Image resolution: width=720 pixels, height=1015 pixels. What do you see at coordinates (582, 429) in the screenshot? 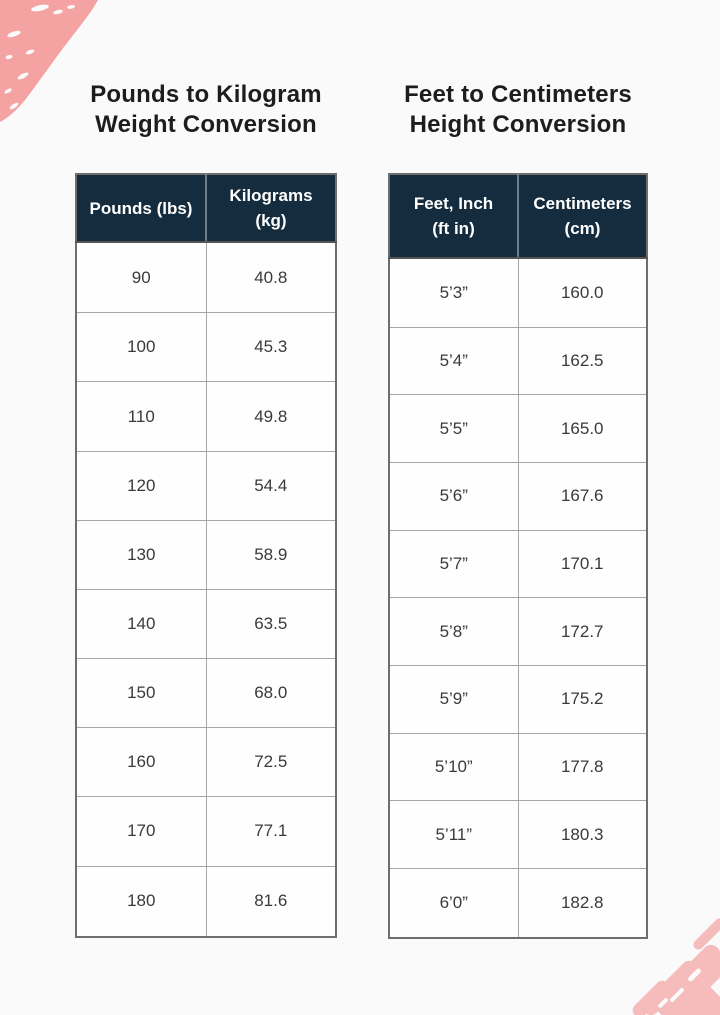
I see `table-cell: 165.0` at bounding box center [582, 429].